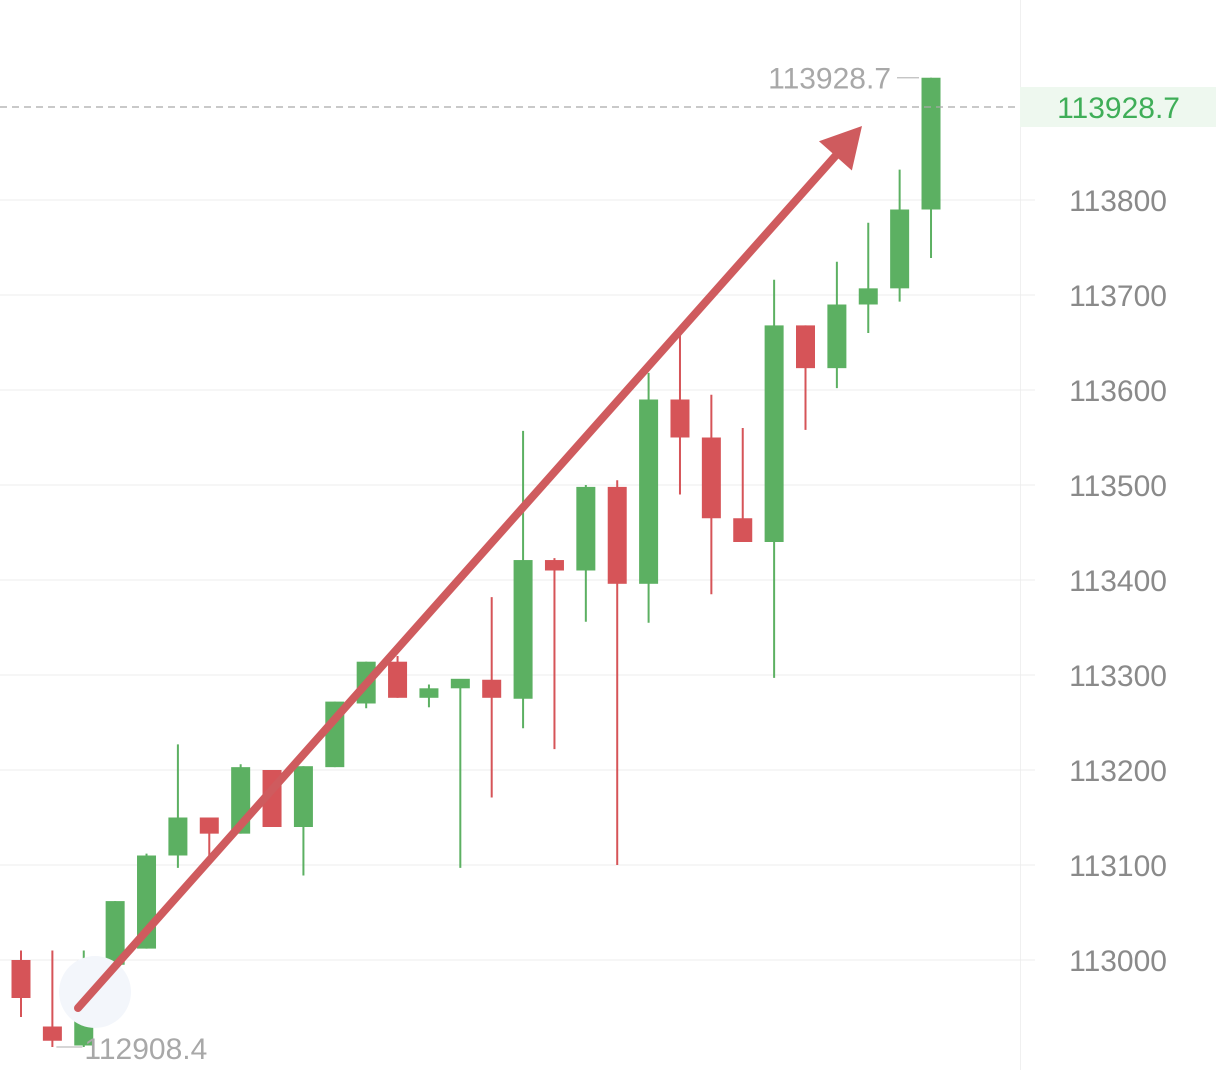  Describe the element at coordinates (145, 1049) in the screenshot. I see `low-price-label: 112908.4` at that location.